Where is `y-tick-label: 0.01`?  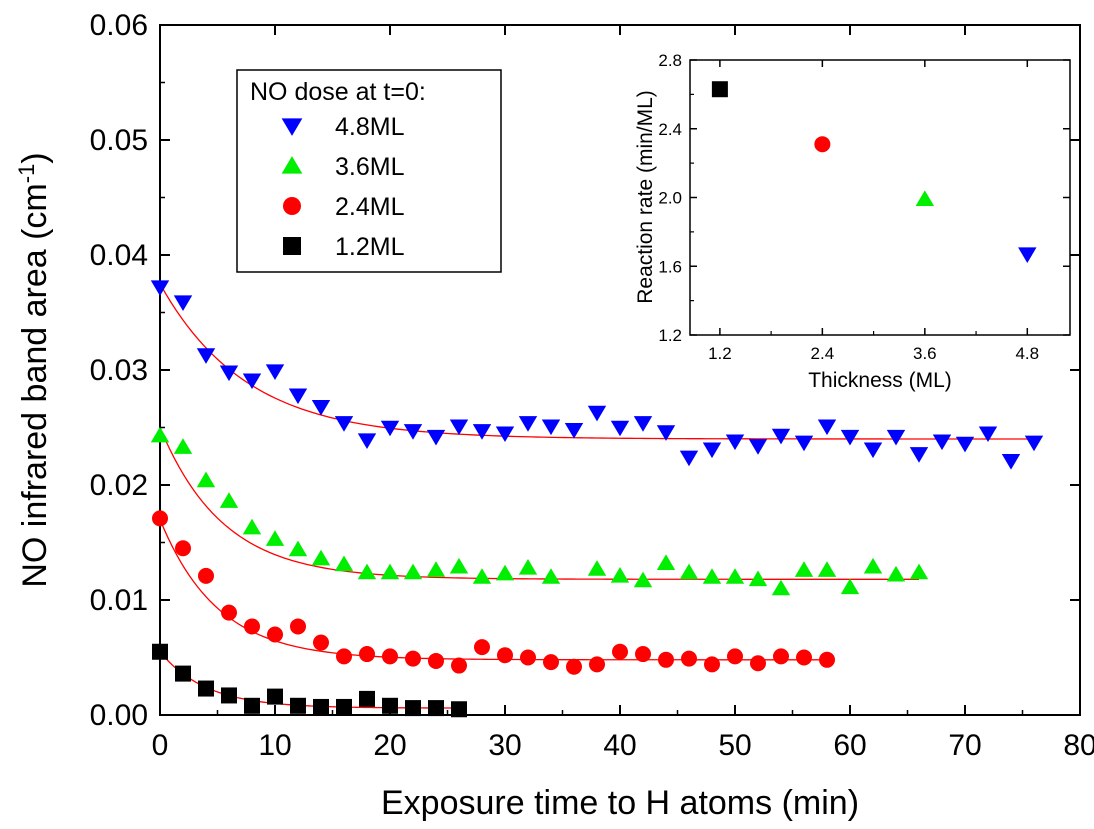
y-tick-label: 0.01 is located at coordinates (119, 600).